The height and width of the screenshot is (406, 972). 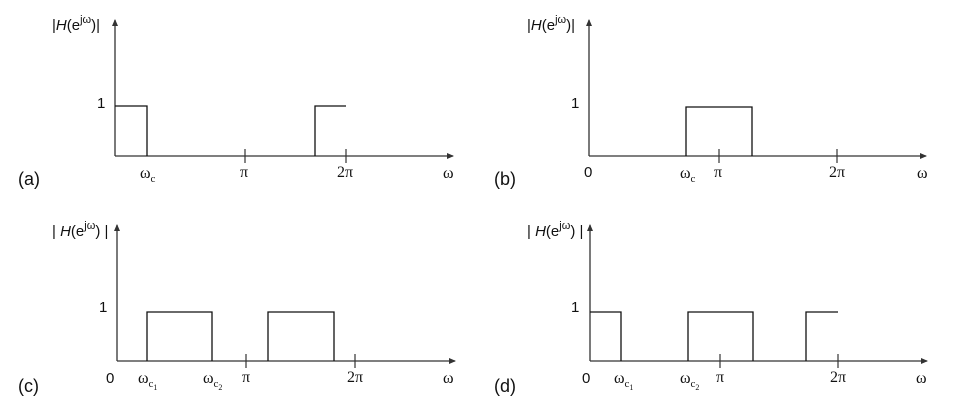 What do you see at coordinates (719, 131) in the screenshot?
I see `panel-b-passband` at bounding box center [719, 131].